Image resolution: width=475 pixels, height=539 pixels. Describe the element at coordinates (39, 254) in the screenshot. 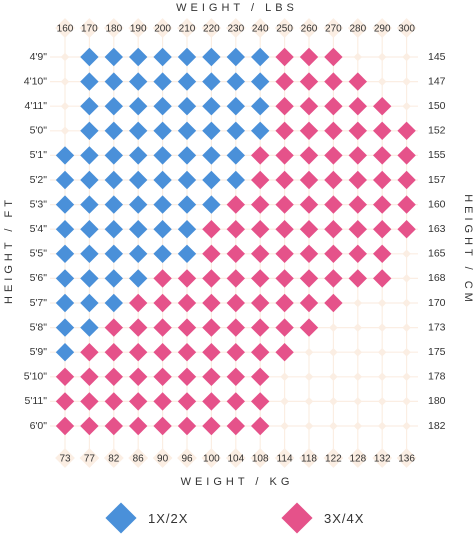

I see `tick-label-ft: 5'5"` at that location.